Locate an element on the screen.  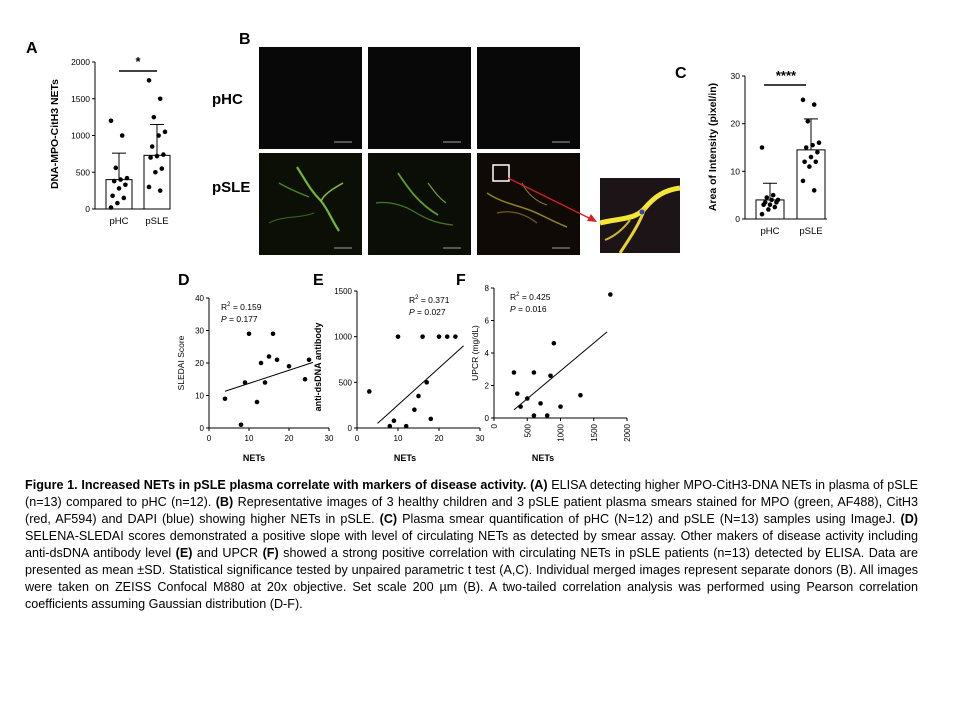
inset-fibers is located at coordinates (640, 215).